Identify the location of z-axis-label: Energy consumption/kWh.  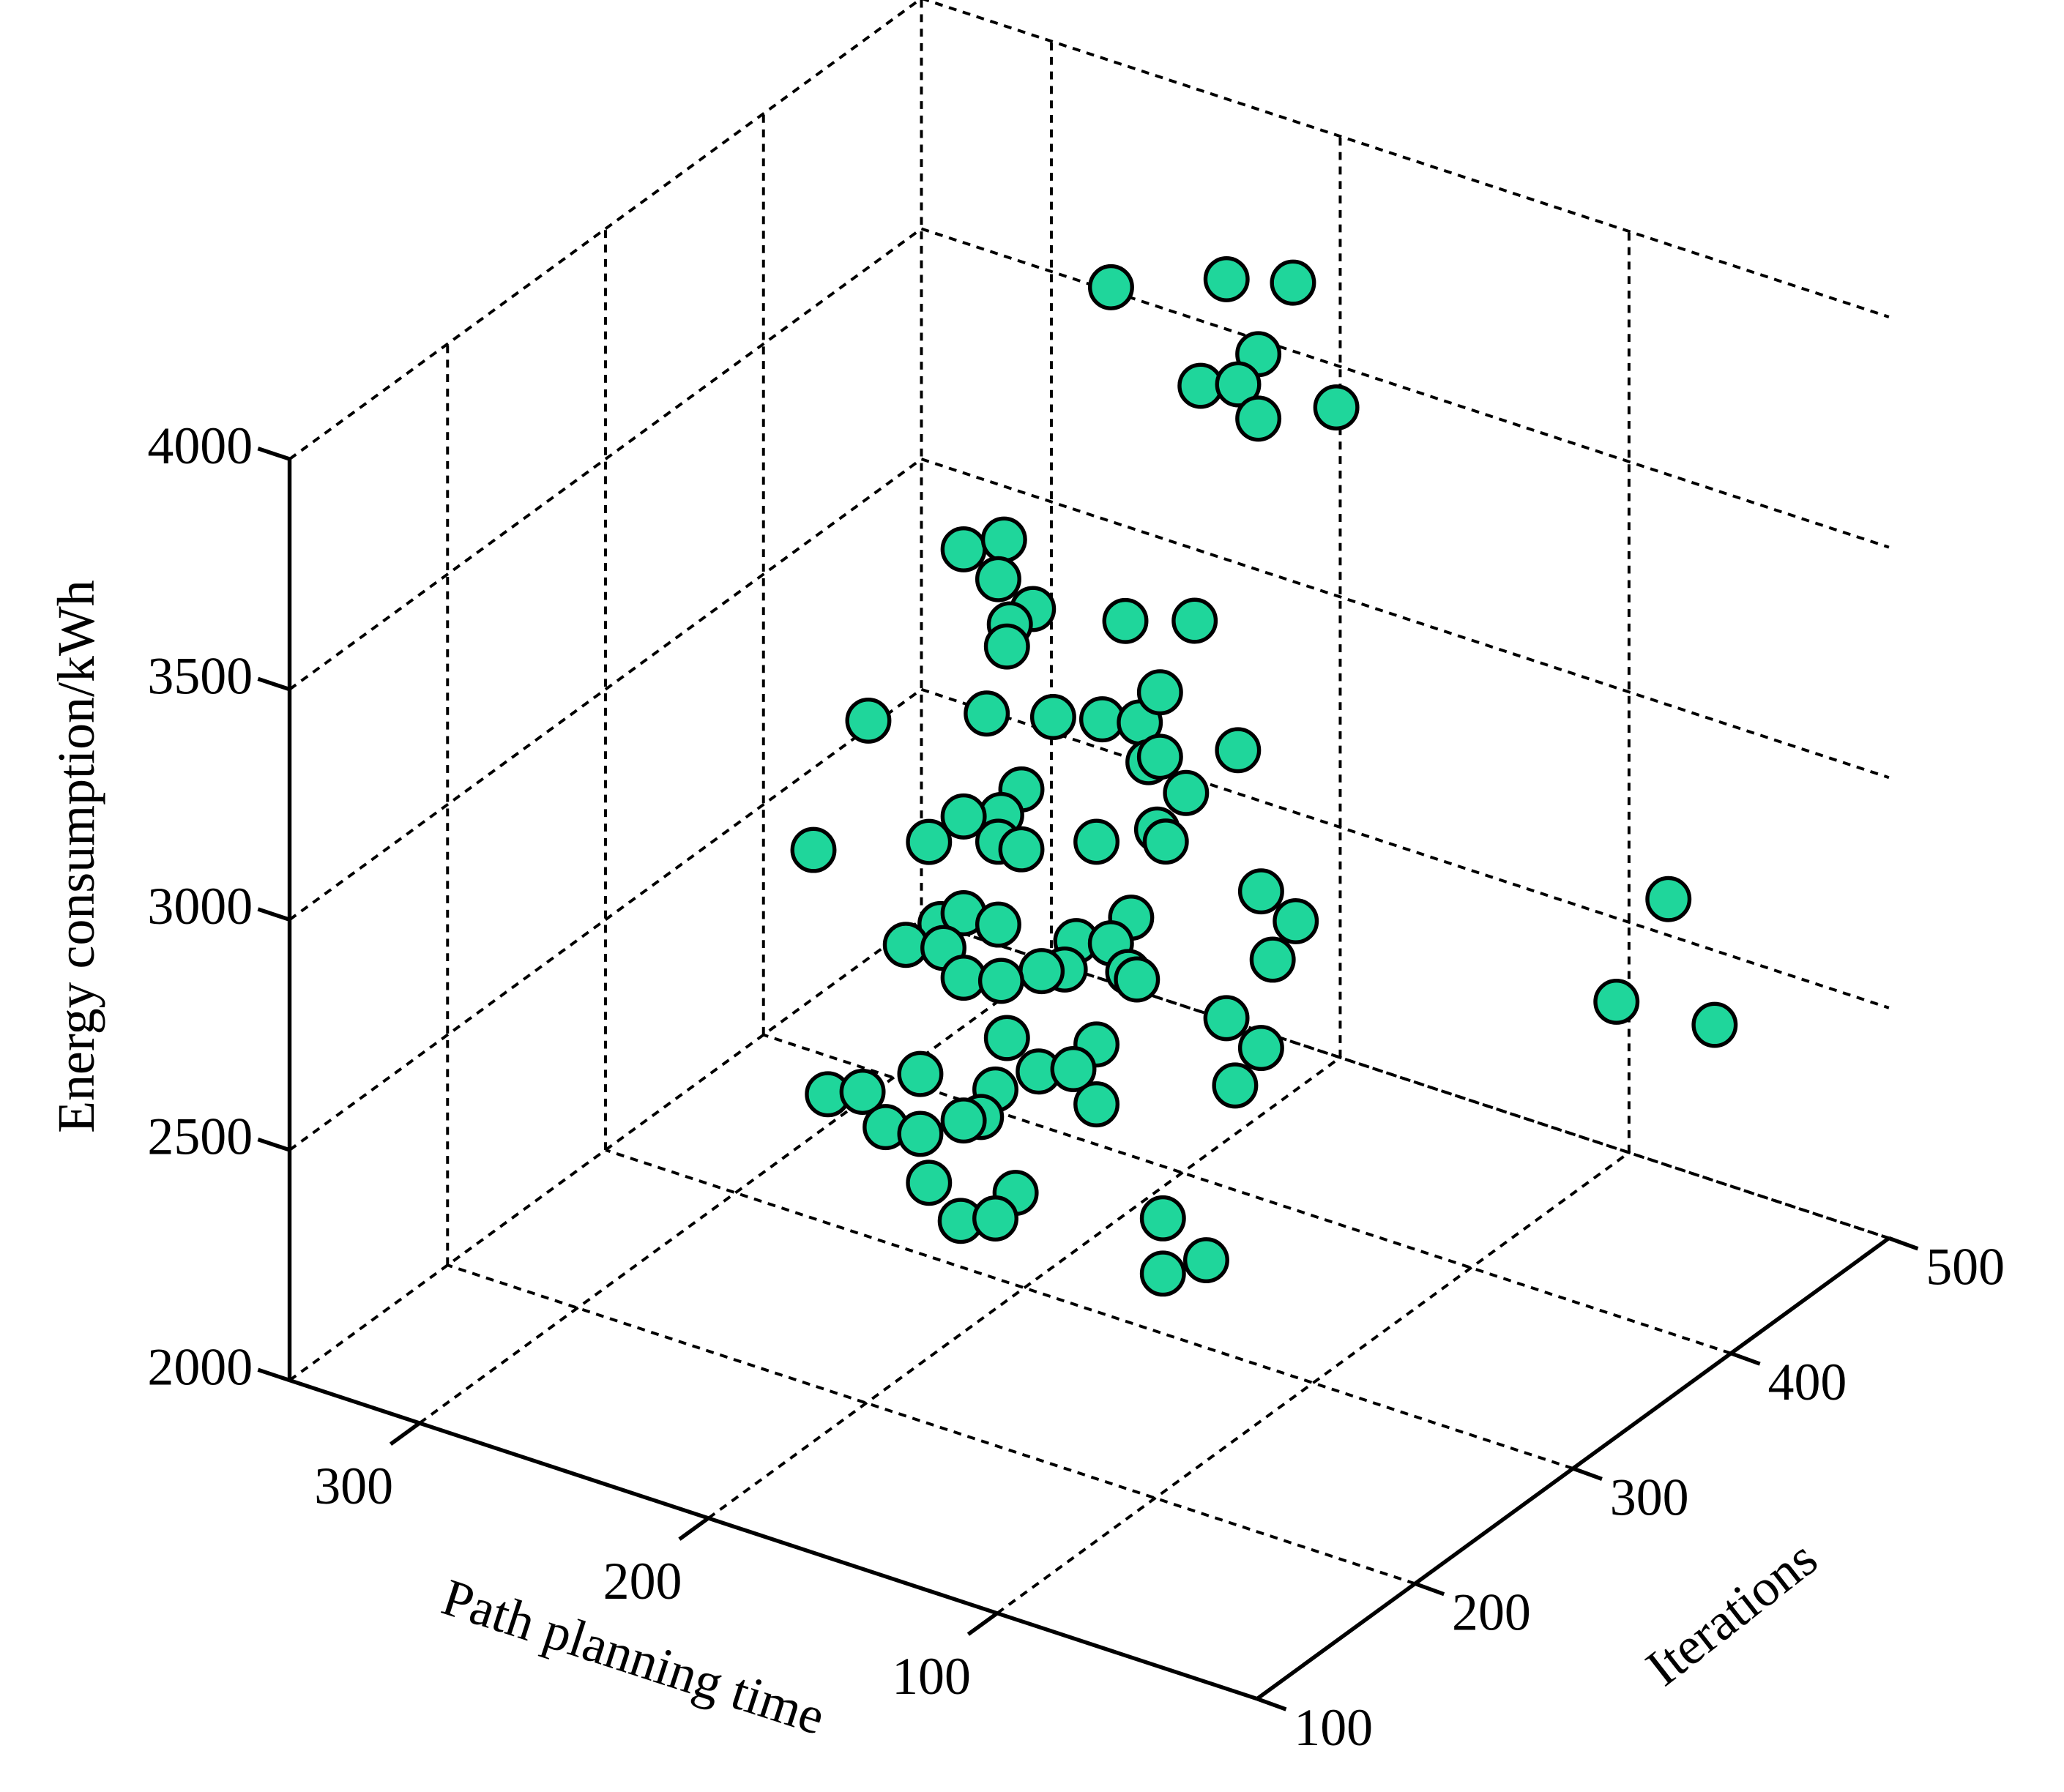
(76, 856).